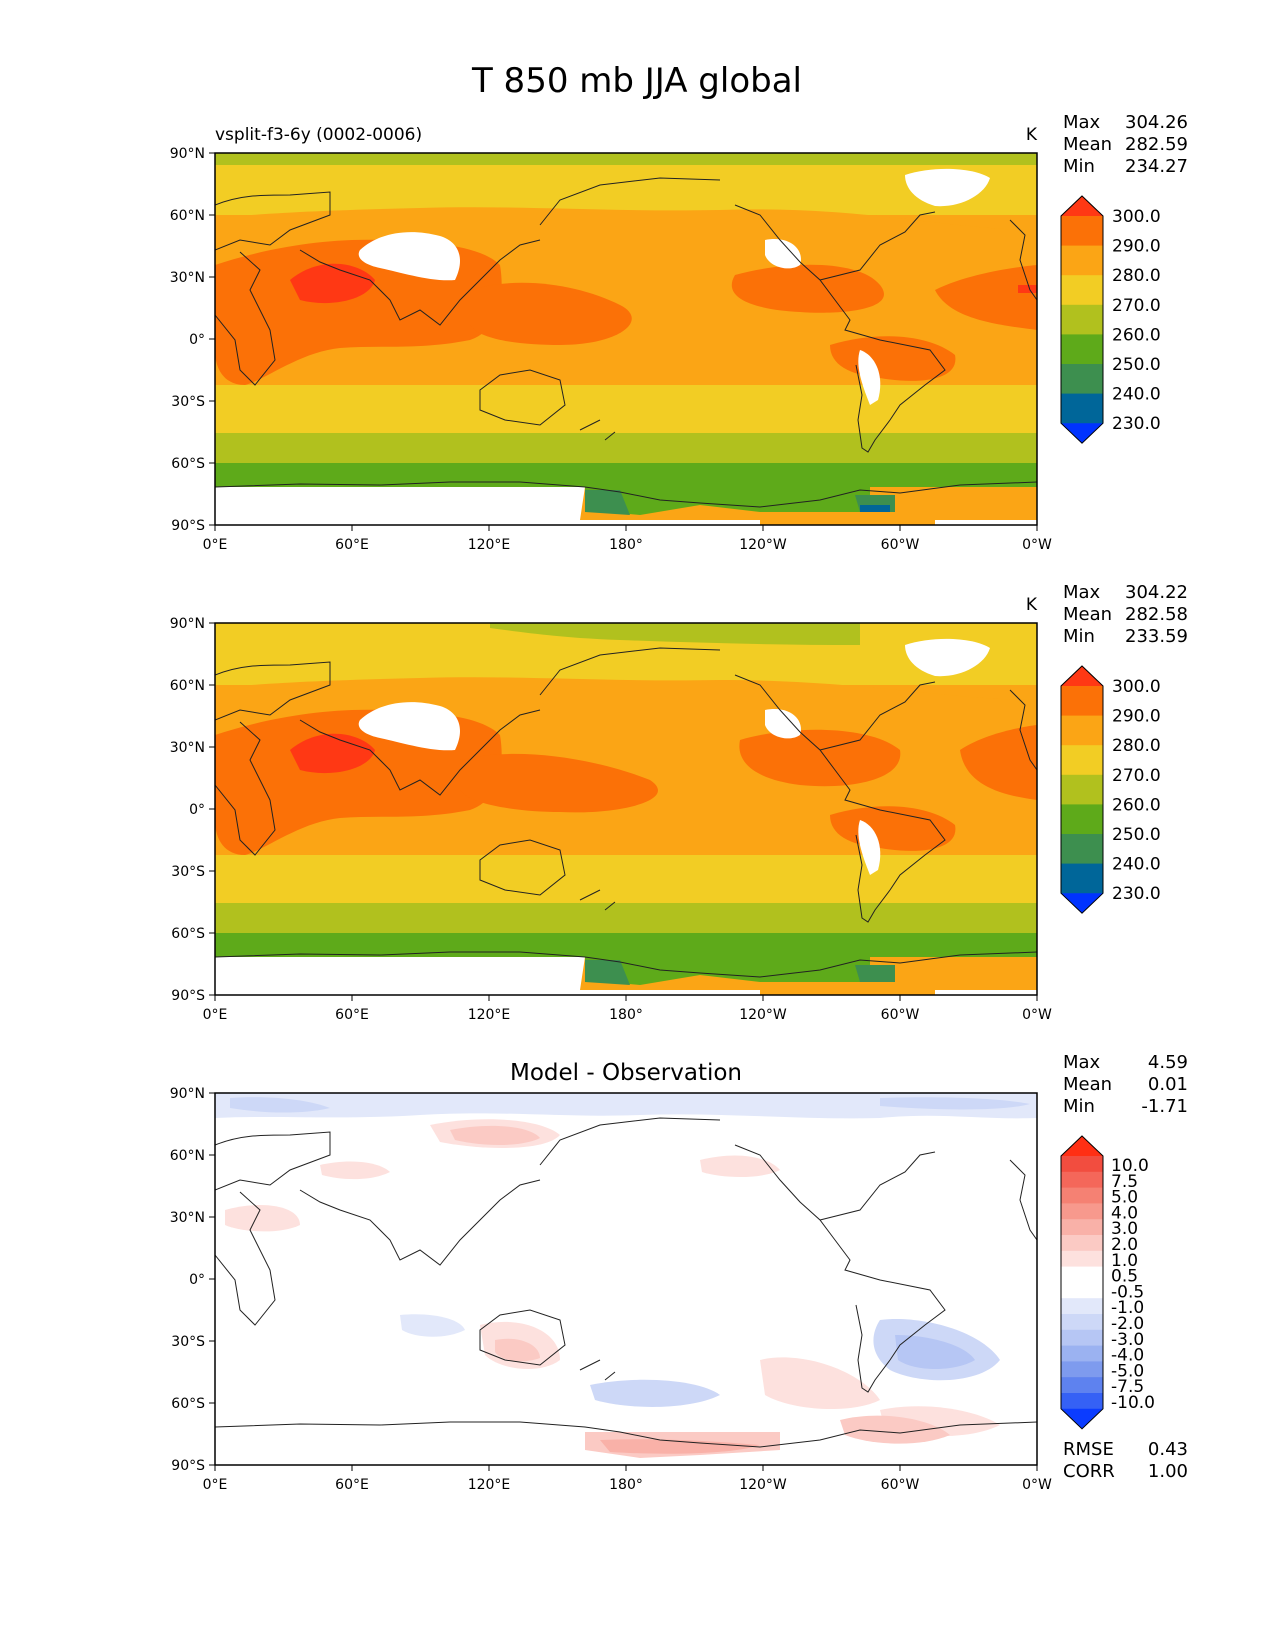 The image size is (1275, 1650). I want to click on antarctica-dark-west, so click(875, 973).